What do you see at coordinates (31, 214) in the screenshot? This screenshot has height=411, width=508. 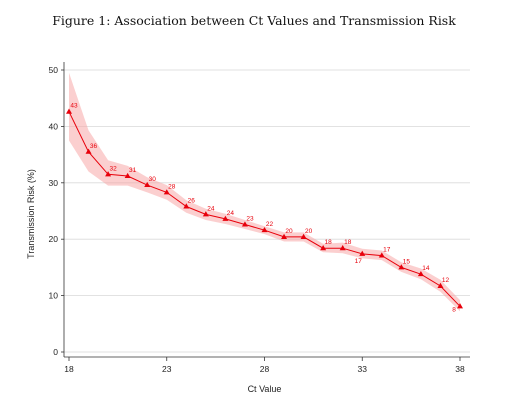 I see `y-axis-label: Transmission Risk (%)` at bounding box center [31, 214].